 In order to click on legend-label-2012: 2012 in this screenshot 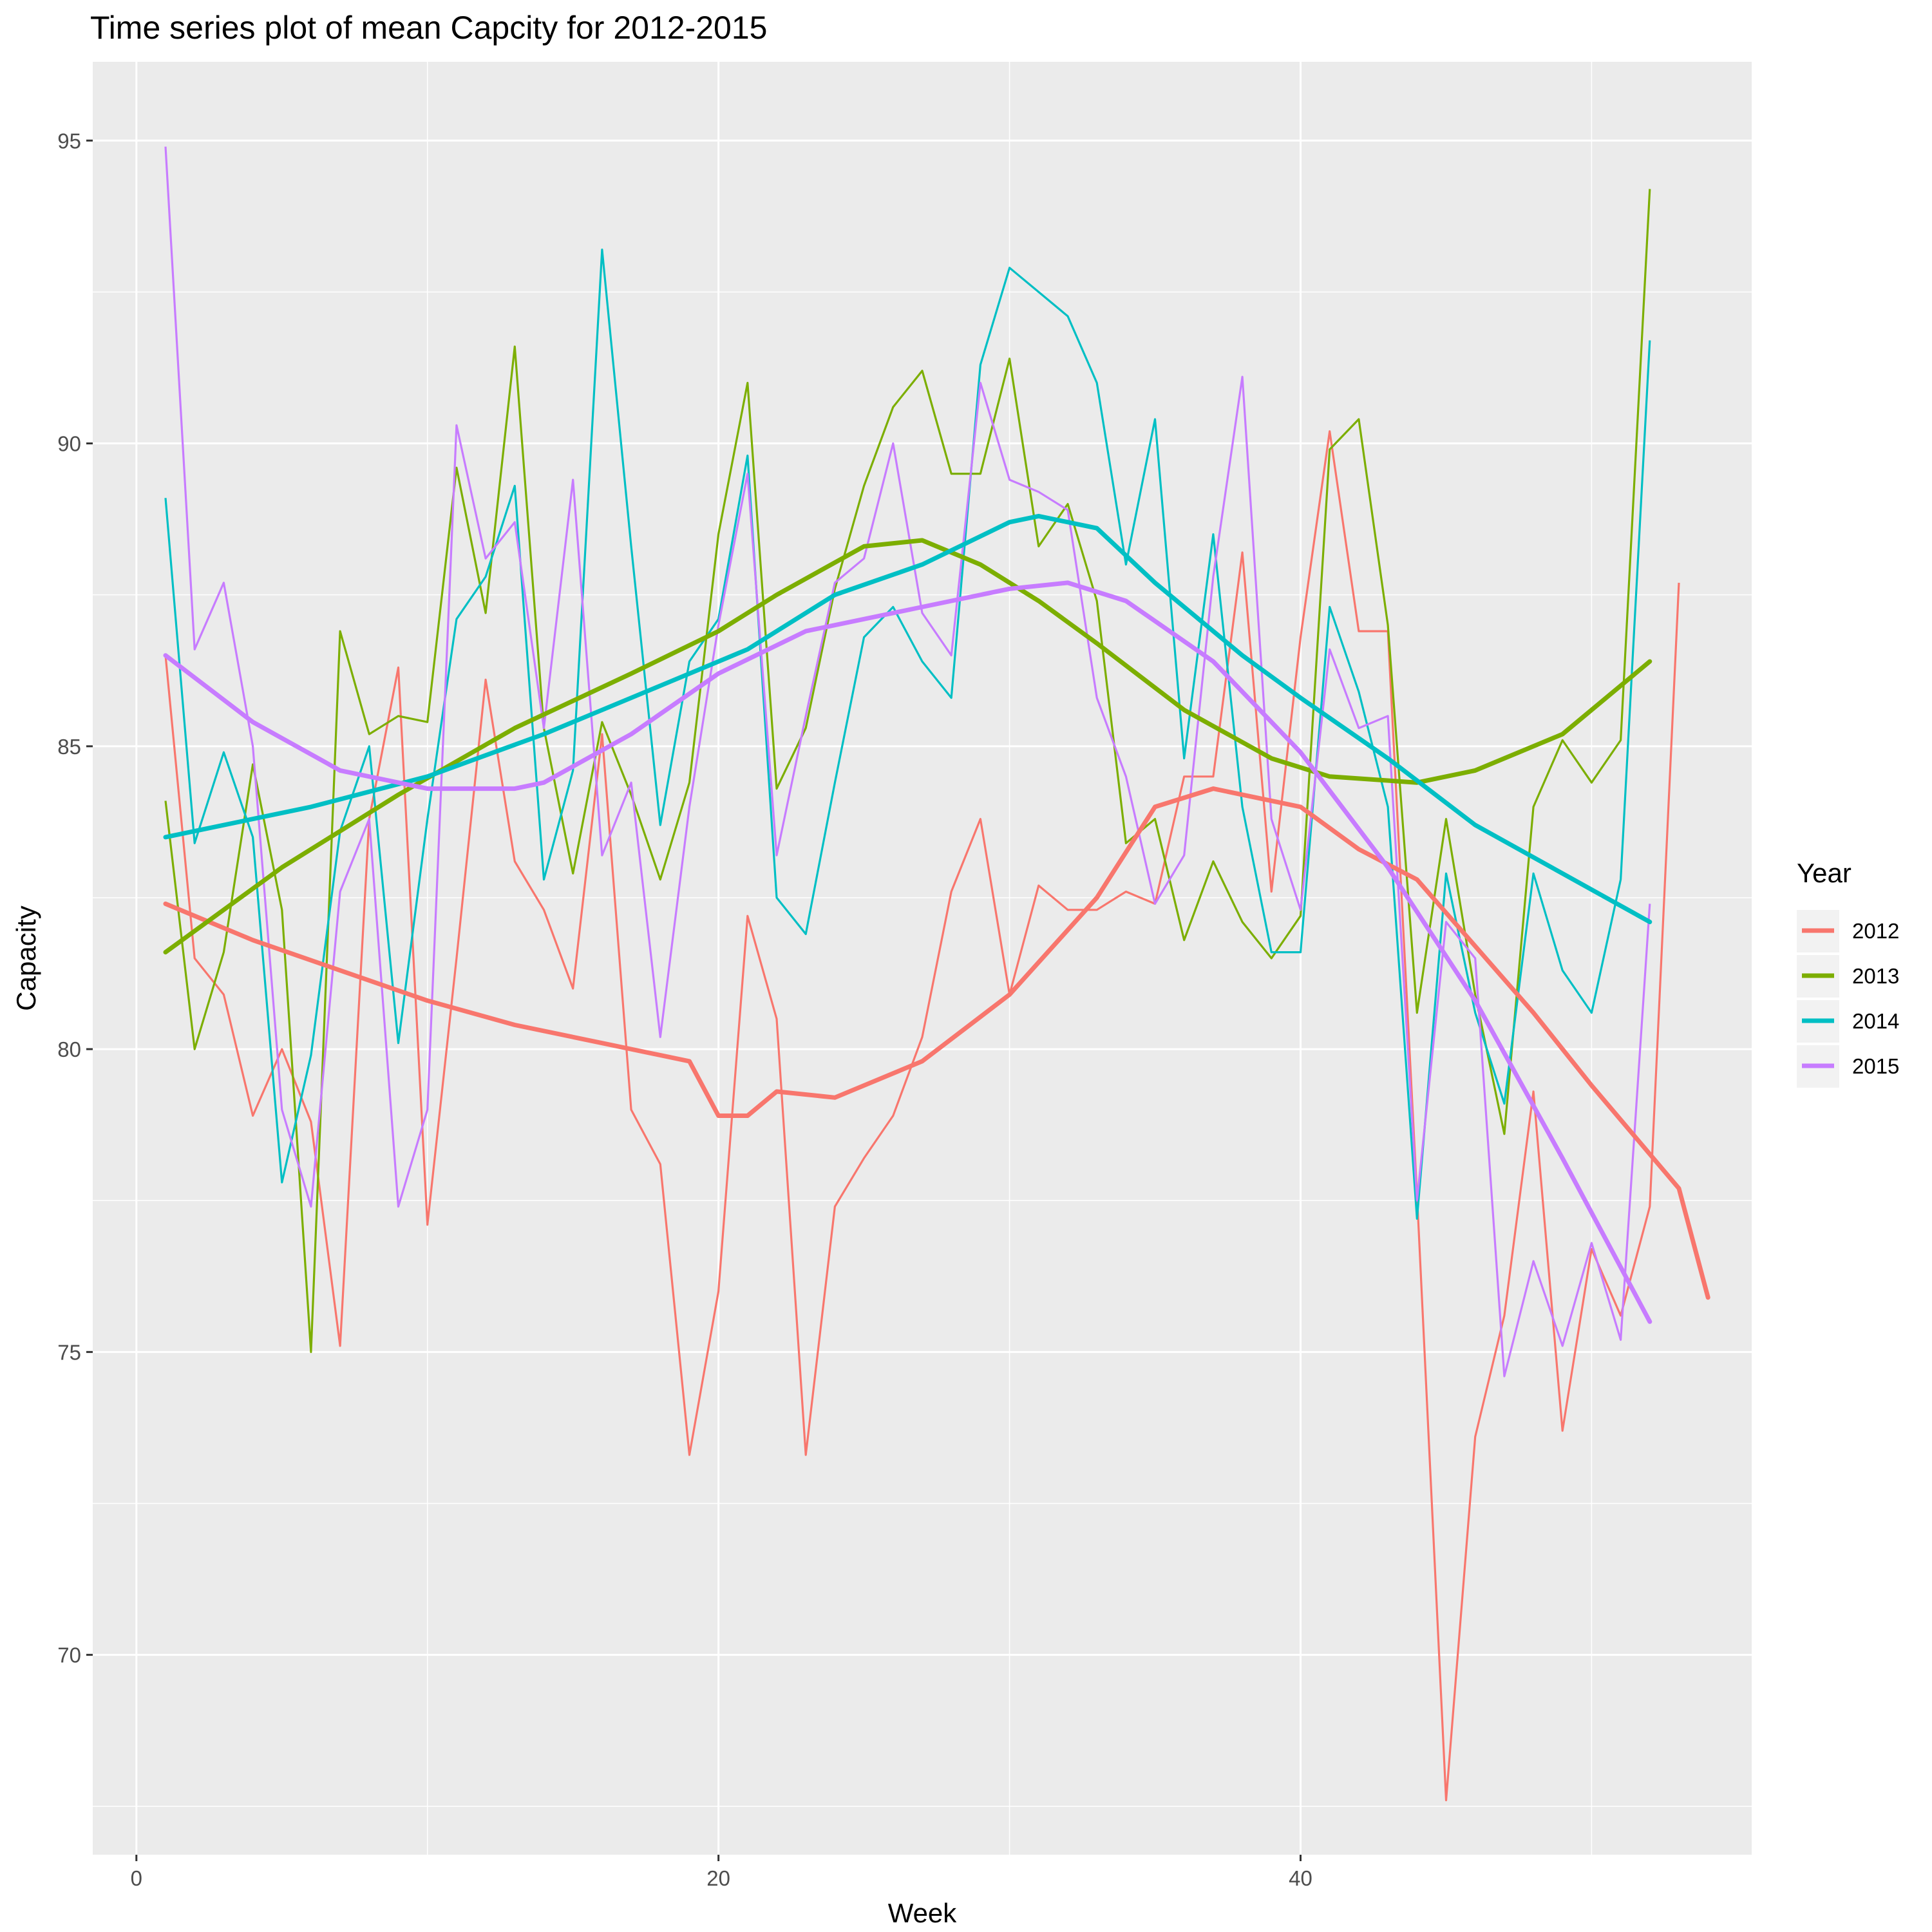, I will do `click(1876, 931)`.